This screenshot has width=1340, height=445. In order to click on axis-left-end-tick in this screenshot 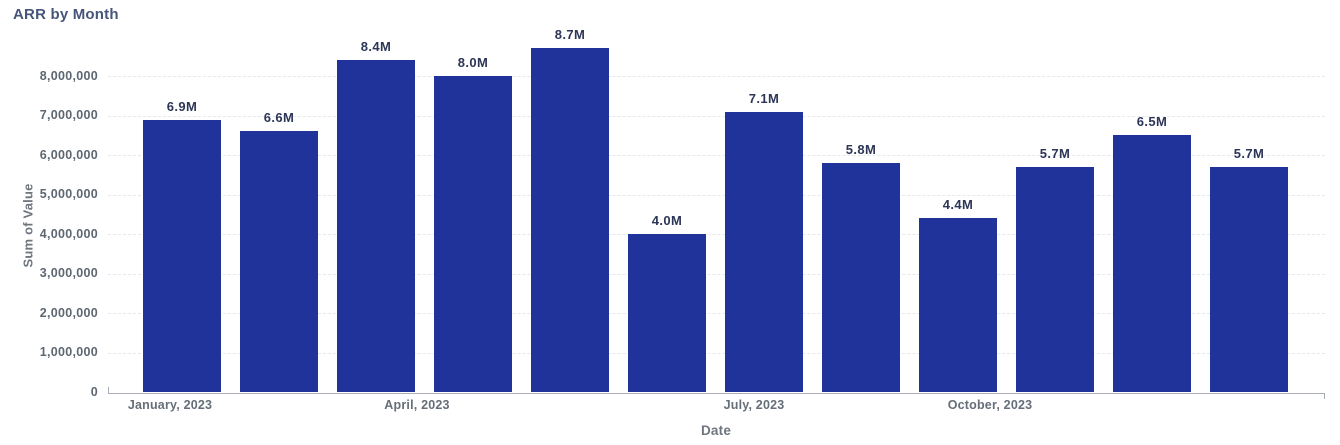, I will do `click(108, 389)`.